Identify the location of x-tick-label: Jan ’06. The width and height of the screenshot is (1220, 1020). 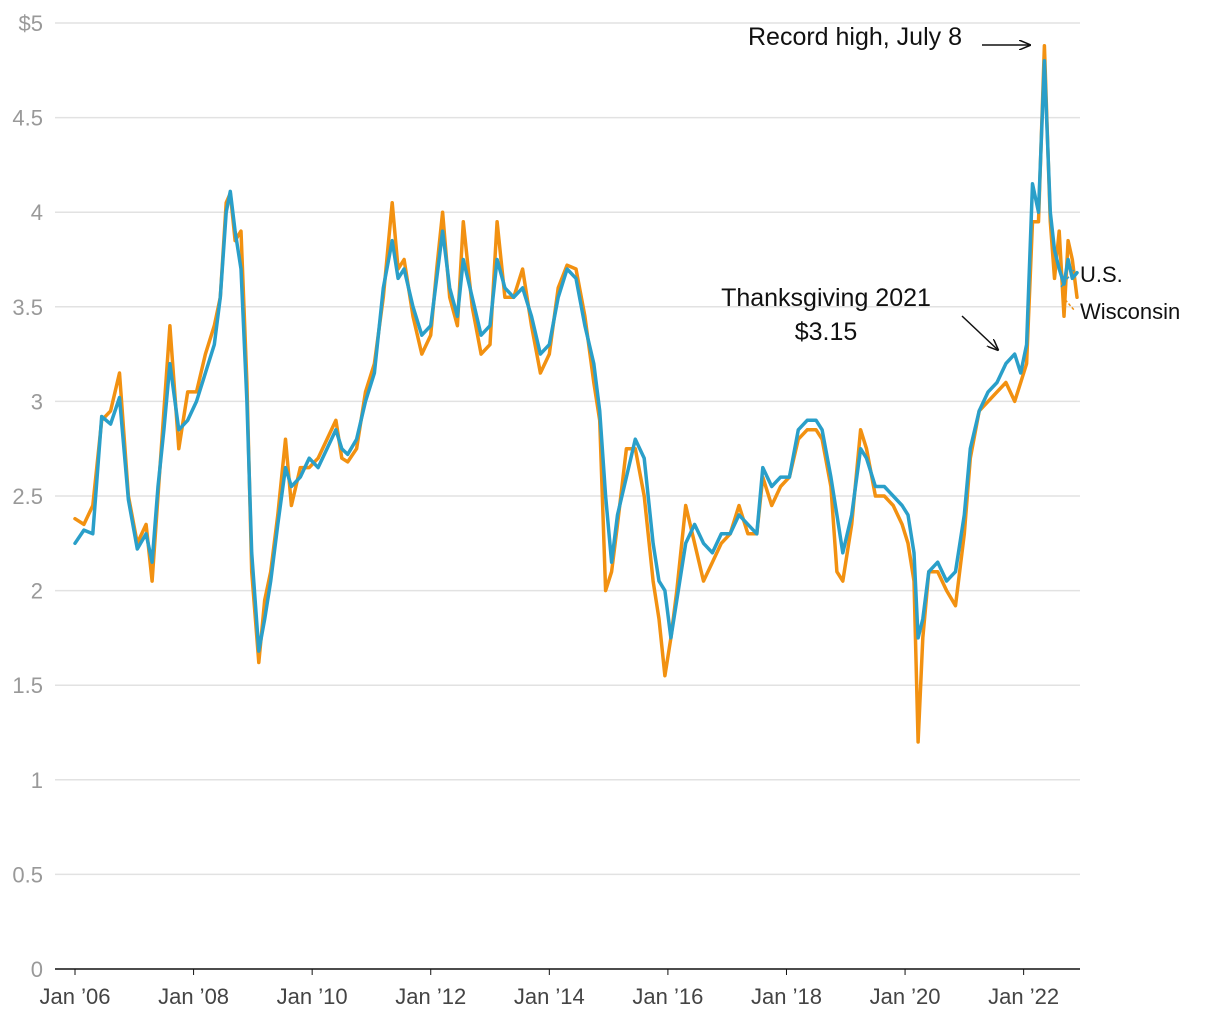
(75, 996).